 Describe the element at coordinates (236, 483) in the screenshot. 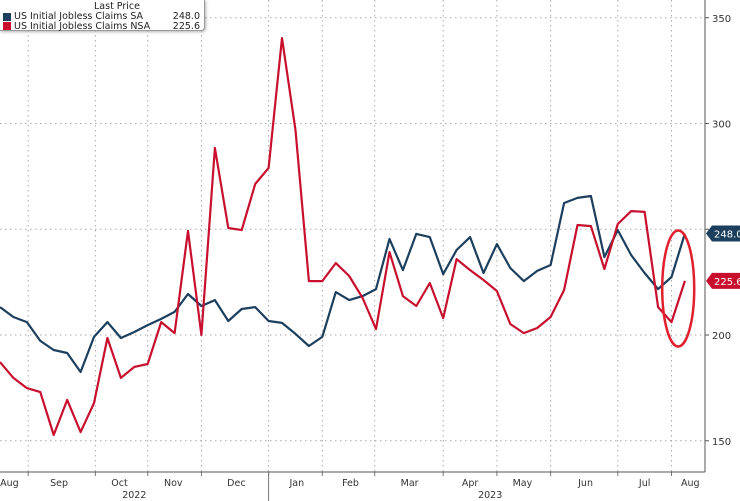

I see `x-tick-label: Dec` at that location.